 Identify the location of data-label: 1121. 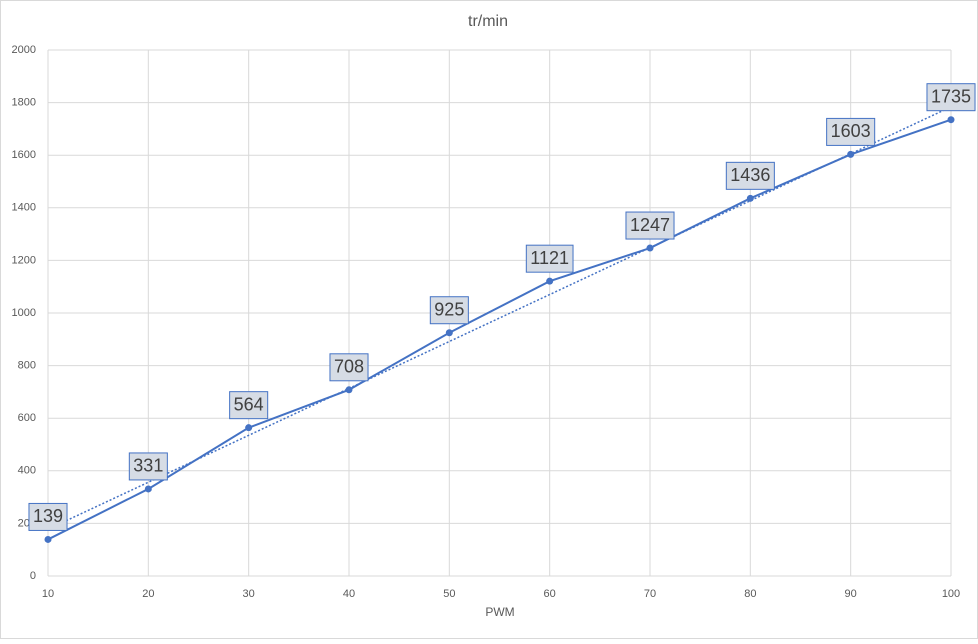
(549, 258).